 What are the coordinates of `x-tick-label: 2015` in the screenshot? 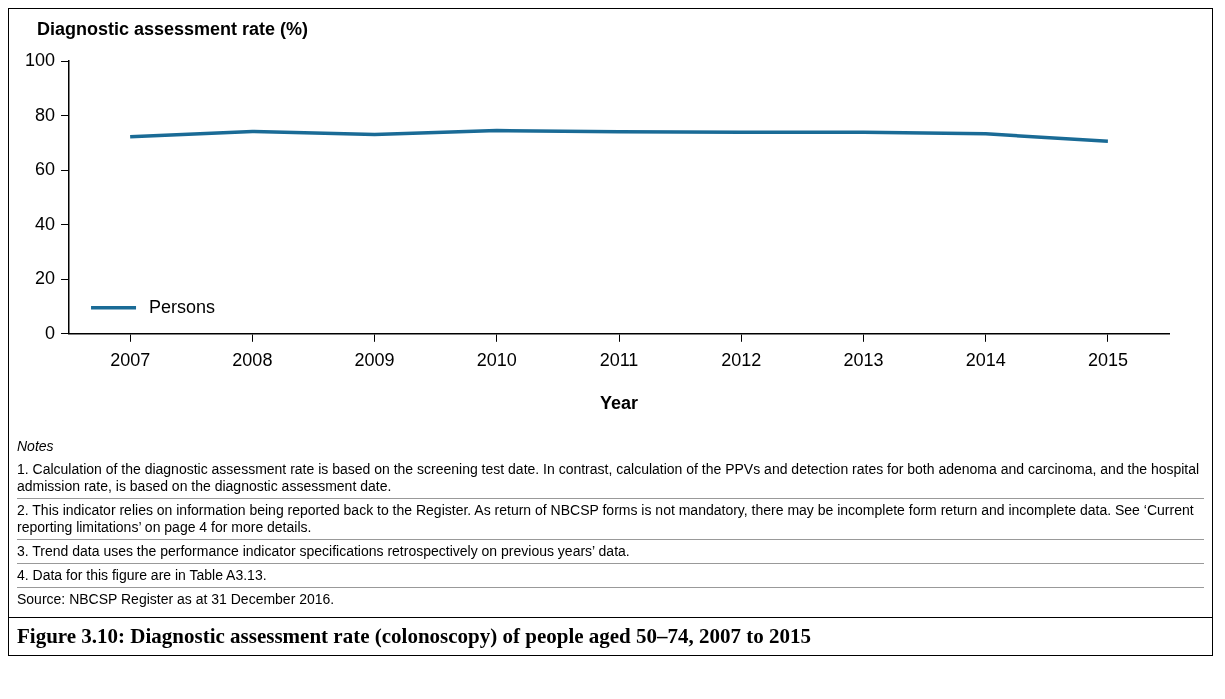 It's located at (1107, 359).